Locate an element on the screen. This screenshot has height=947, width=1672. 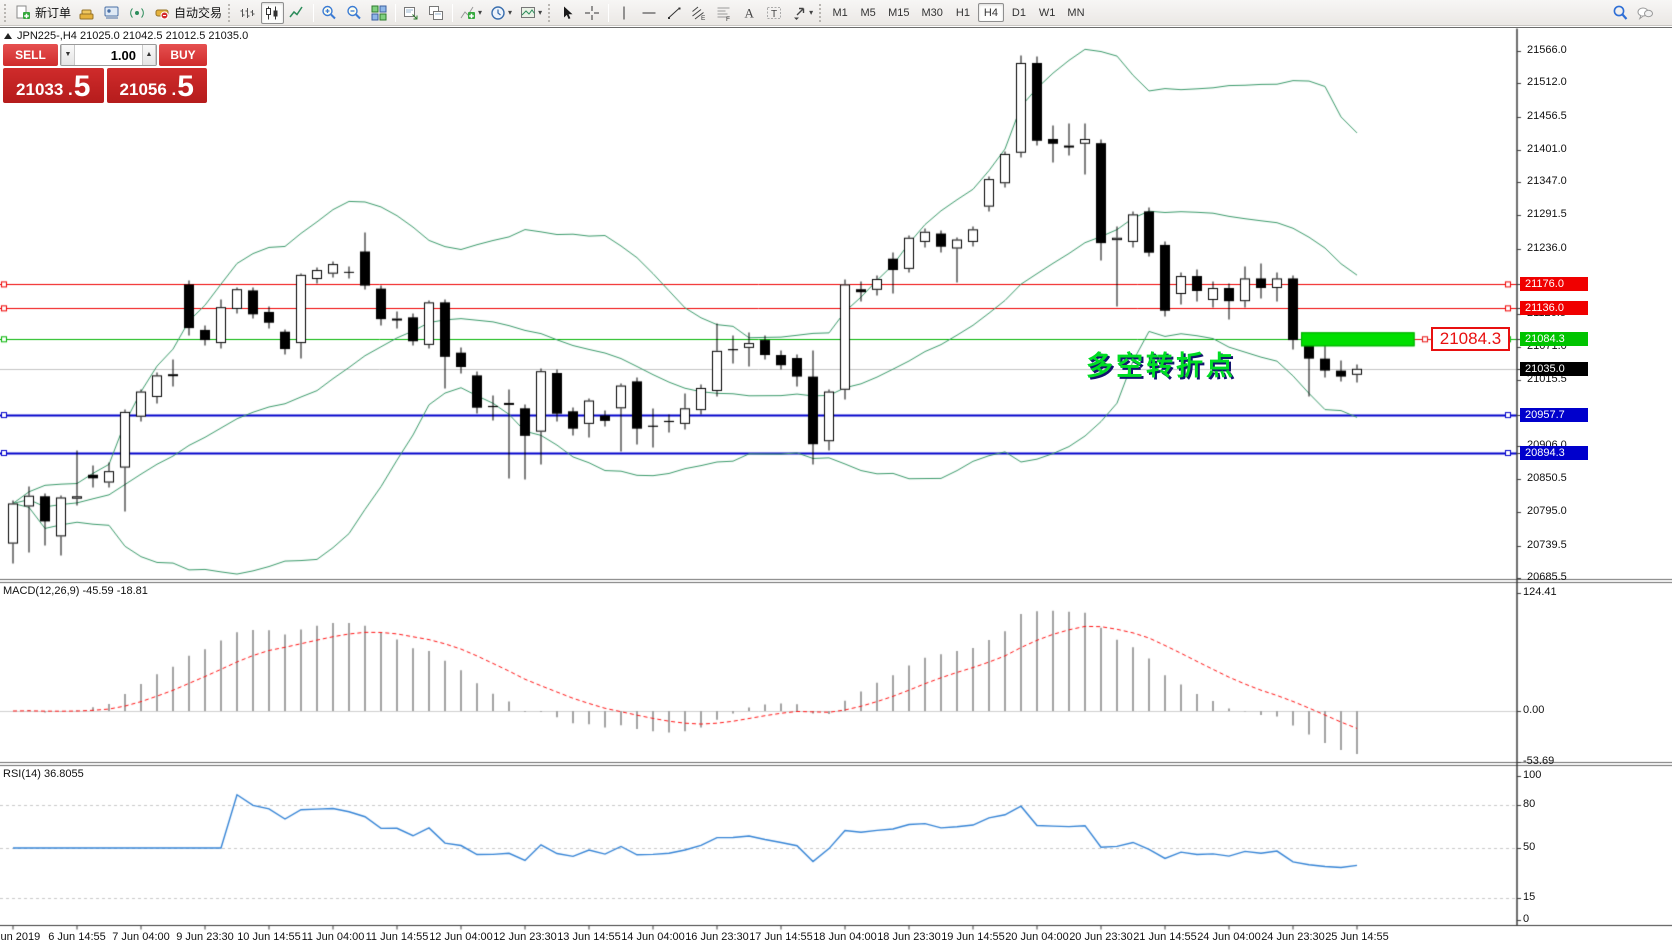
chart-text-annotation: 多空转折点 is located at coordinates (1161, 366).